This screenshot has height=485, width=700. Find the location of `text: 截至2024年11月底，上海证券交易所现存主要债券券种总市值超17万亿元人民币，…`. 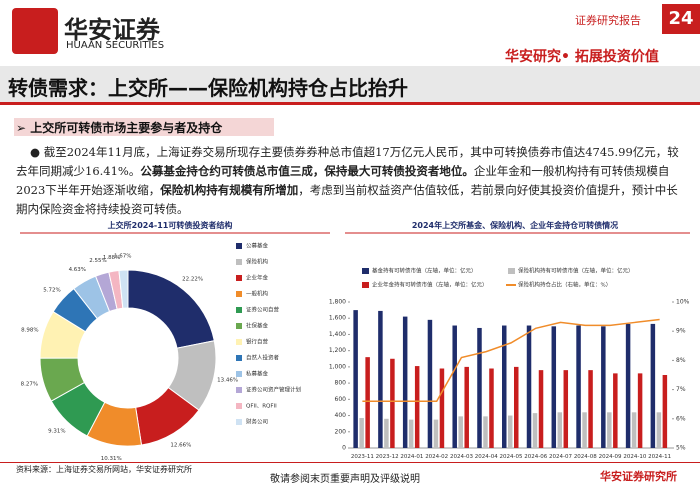

text: 截至2024年11月底，上海证券交易所现存主要债券券种总市值超17万亿元人民币，… is located at coordinates (347, 161).